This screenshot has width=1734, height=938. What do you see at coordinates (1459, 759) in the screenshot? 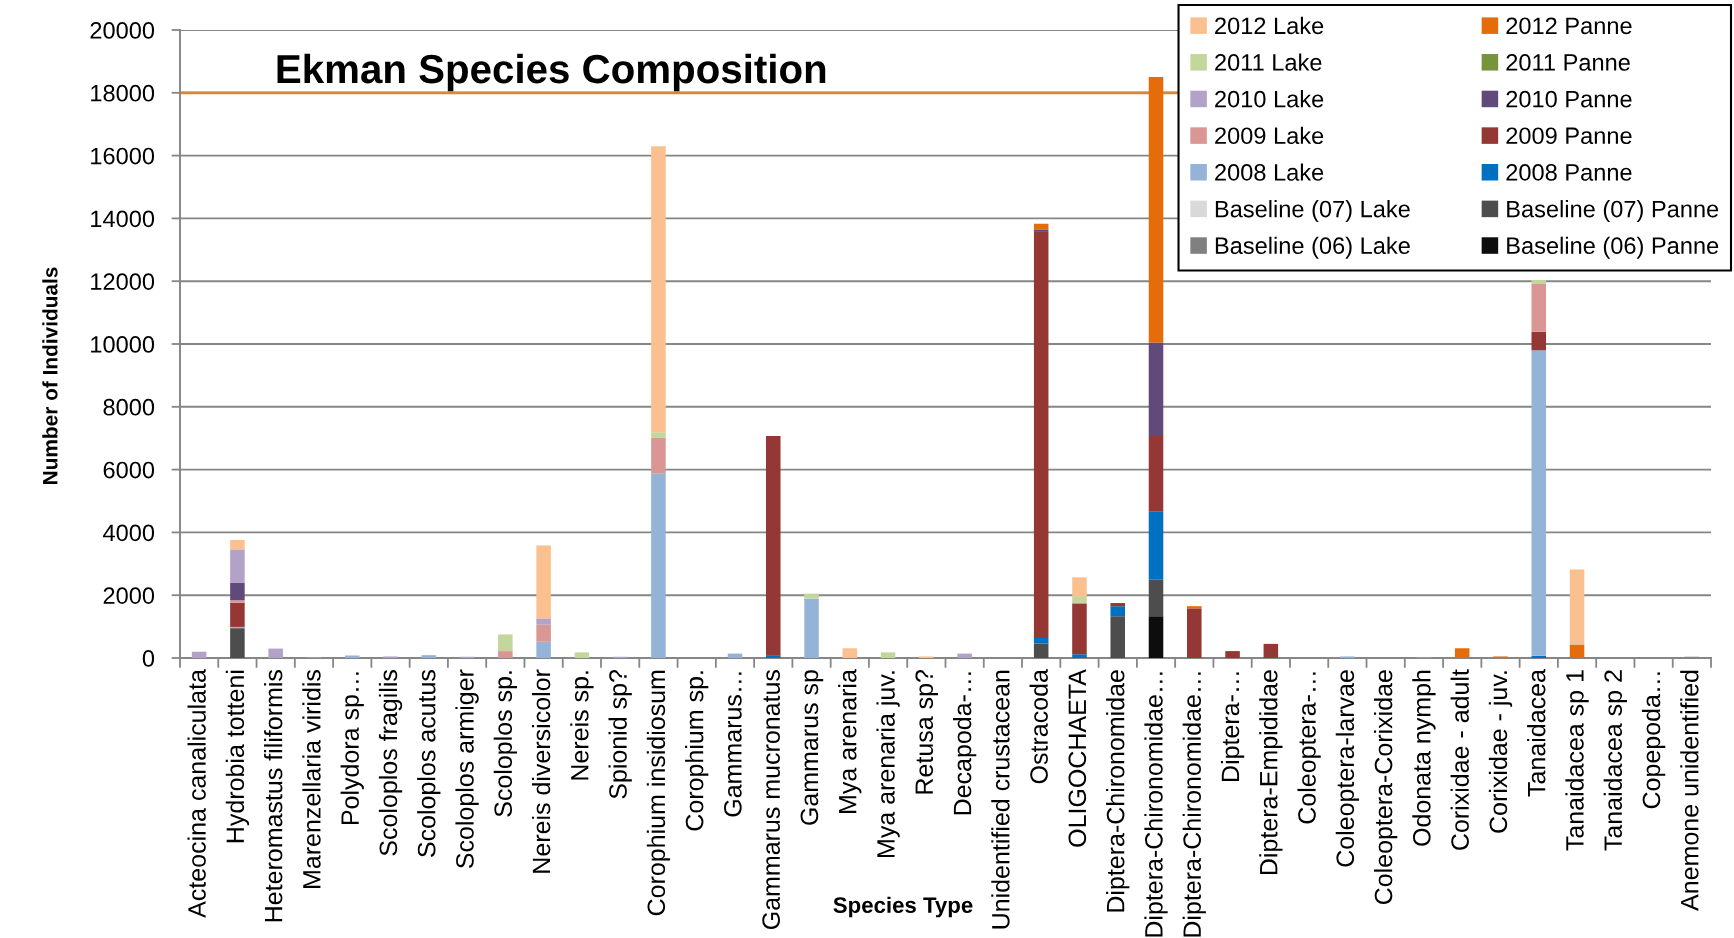
I see `x-tick-label: Corixidae - adult` at bounding box center [1459, 759].